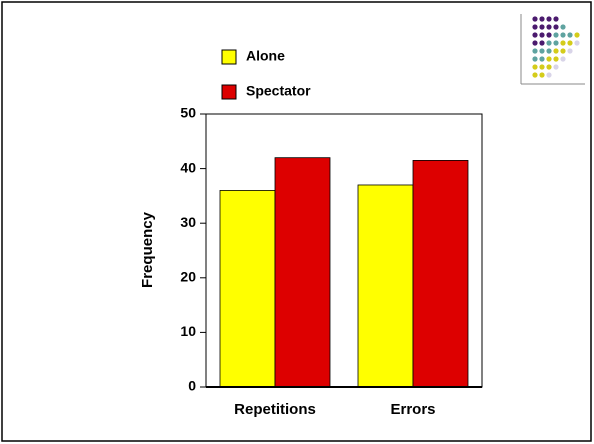  I want to click on y-tick-label: 10, so click(188, 331).